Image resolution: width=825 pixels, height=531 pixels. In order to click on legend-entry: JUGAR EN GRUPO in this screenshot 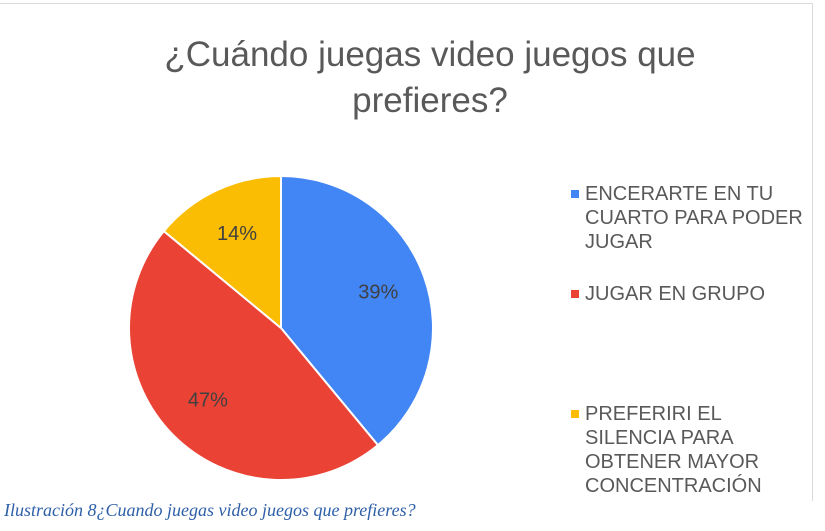, I will do `click(691, 294)`.